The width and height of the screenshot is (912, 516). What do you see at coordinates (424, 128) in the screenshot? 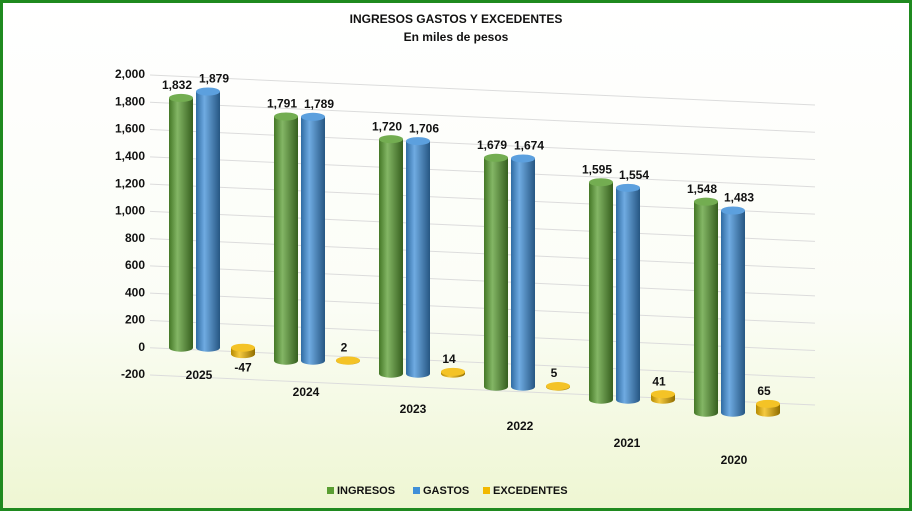
I see `value-label: 1,706` at bounding box center [424, 128].